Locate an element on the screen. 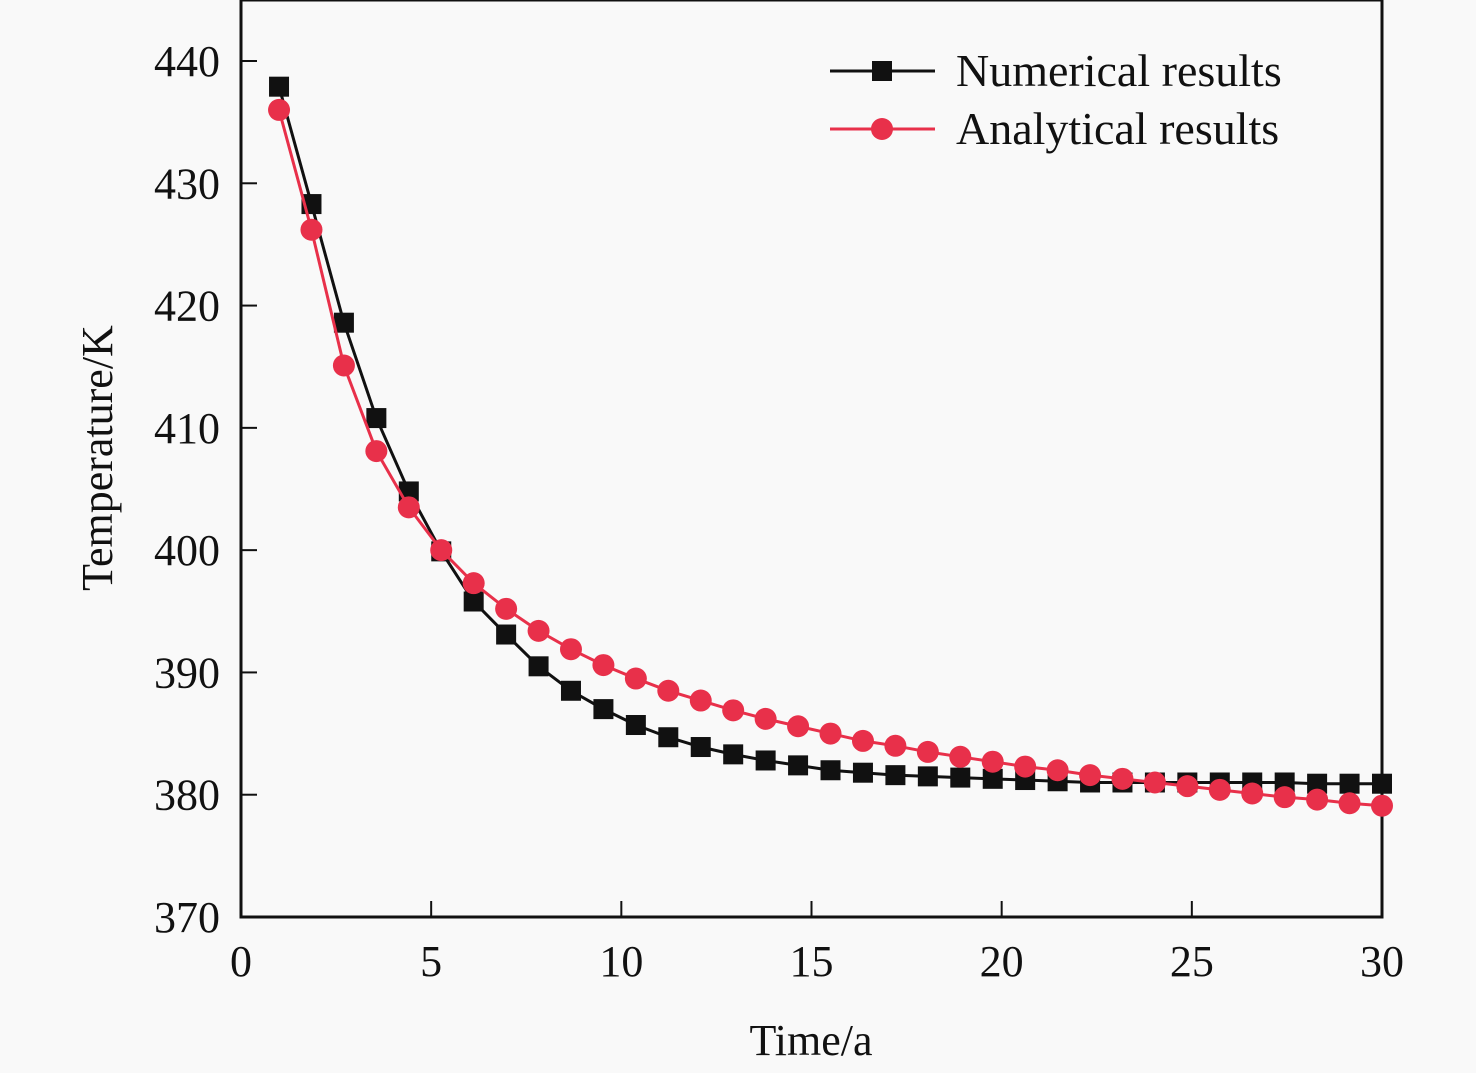  legend-marker-circle is located at coordinates (882, 129).